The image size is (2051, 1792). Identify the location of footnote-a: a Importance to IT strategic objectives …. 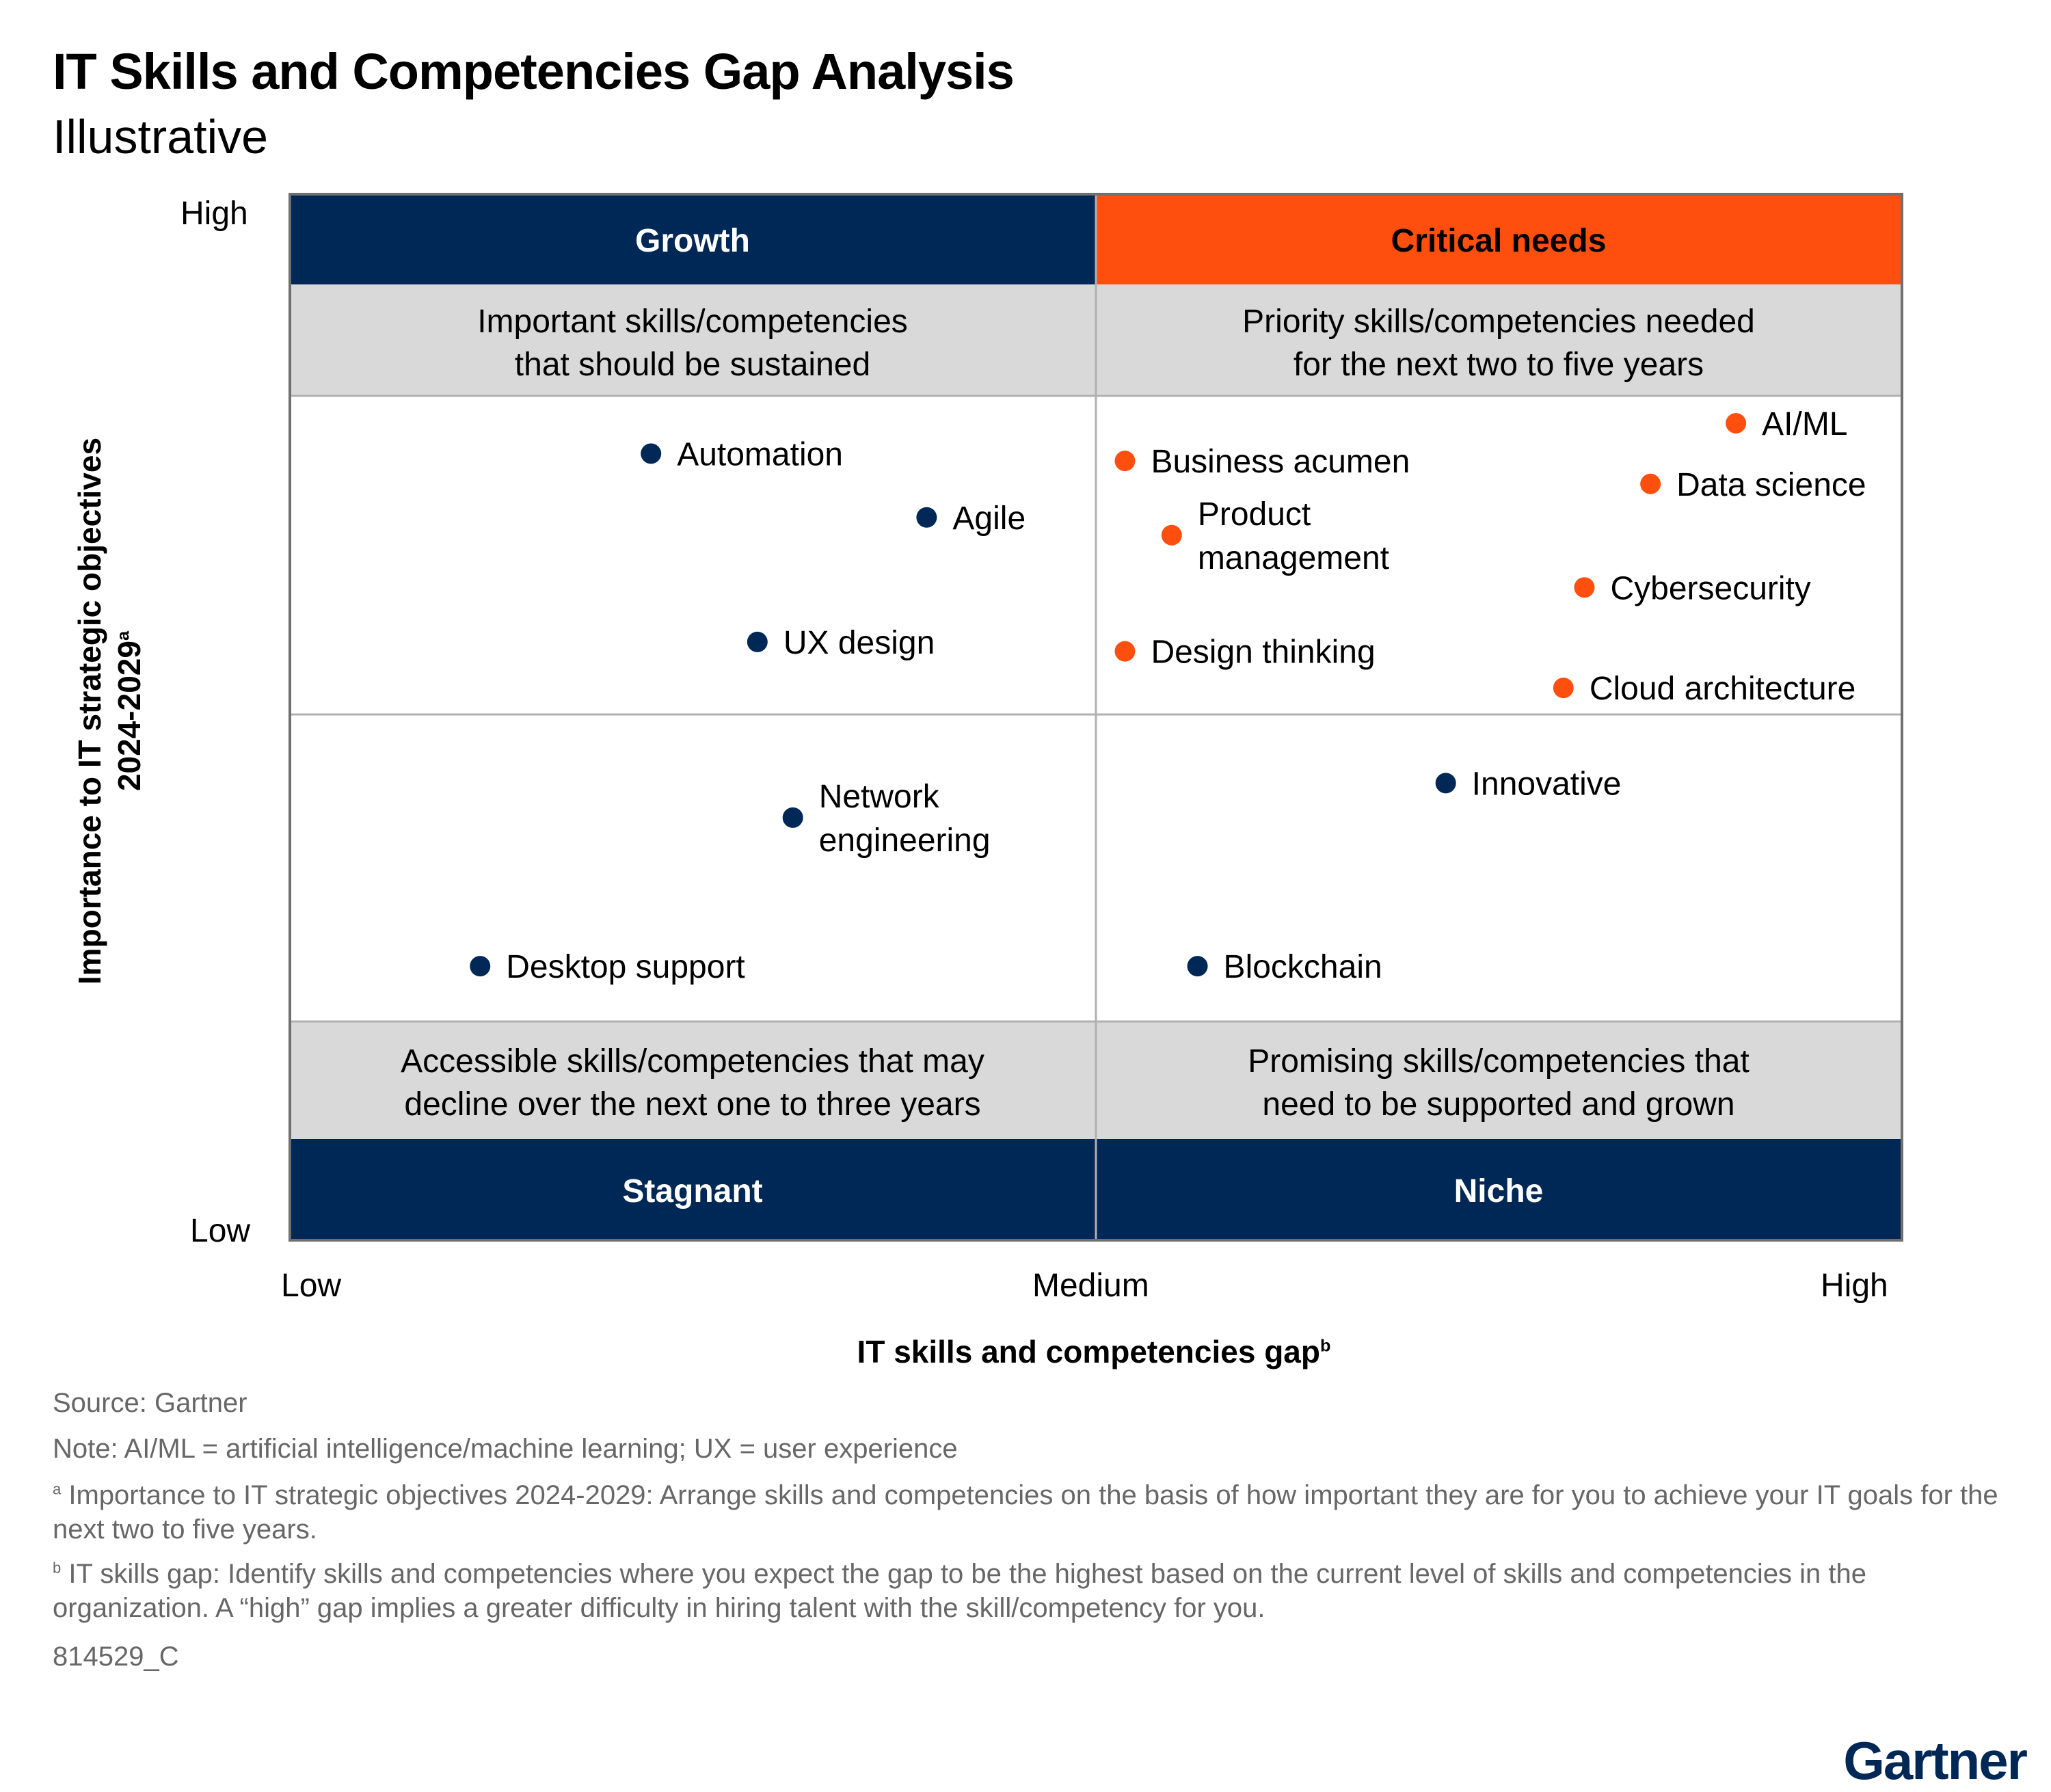
(1025, 1512).